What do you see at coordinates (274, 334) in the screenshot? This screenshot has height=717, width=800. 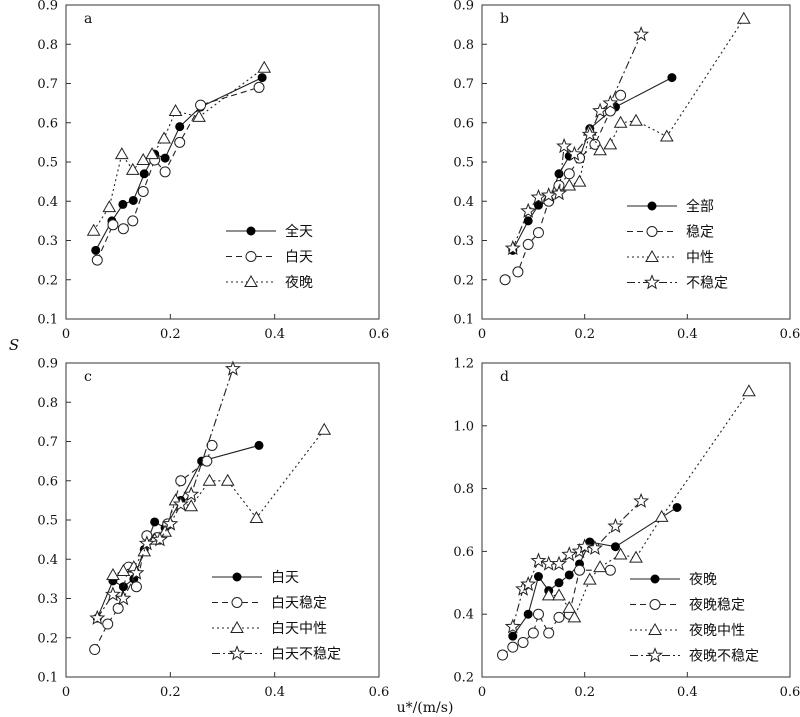 I see `x-tick-label: 0.4` at bounding box center [274, 334].